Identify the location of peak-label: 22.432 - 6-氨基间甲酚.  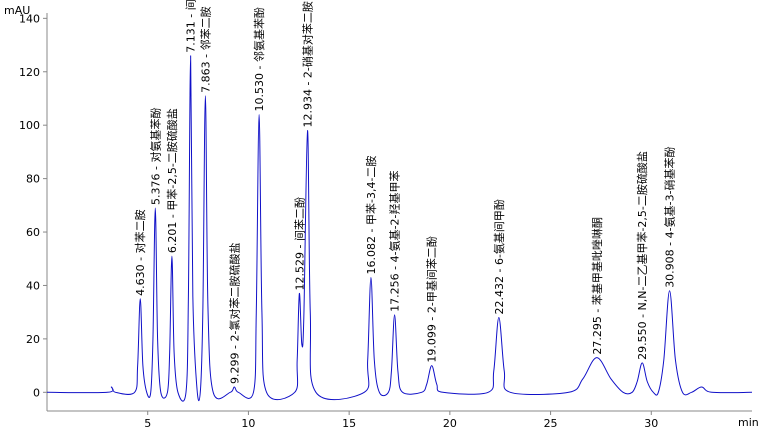
(499, 256).